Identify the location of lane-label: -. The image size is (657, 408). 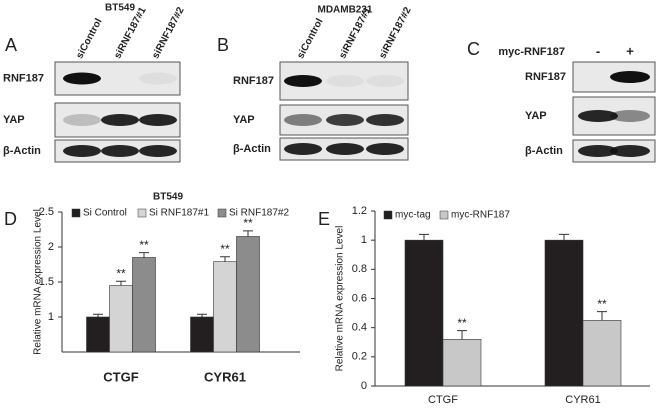
(598, 50).